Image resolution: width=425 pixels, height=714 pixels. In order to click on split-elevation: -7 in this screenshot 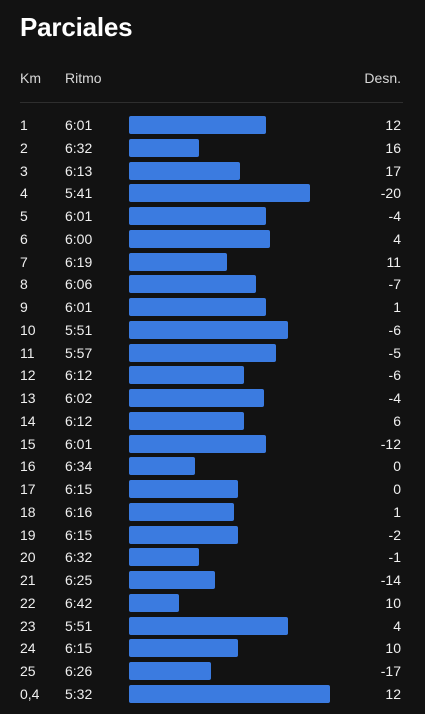, I will do `click(394, 284)`.